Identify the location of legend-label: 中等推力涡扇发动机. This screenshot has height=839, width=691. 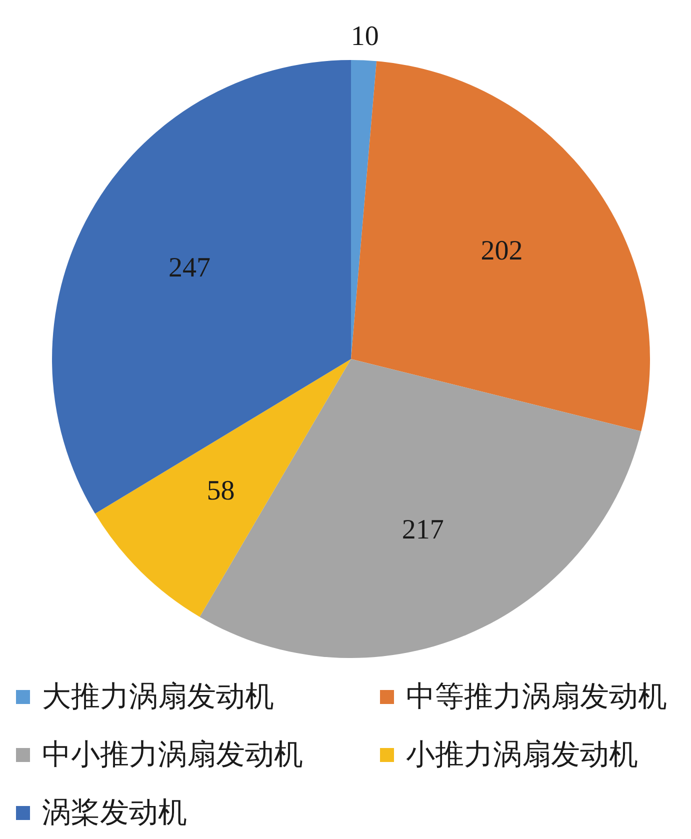
(536, 697).